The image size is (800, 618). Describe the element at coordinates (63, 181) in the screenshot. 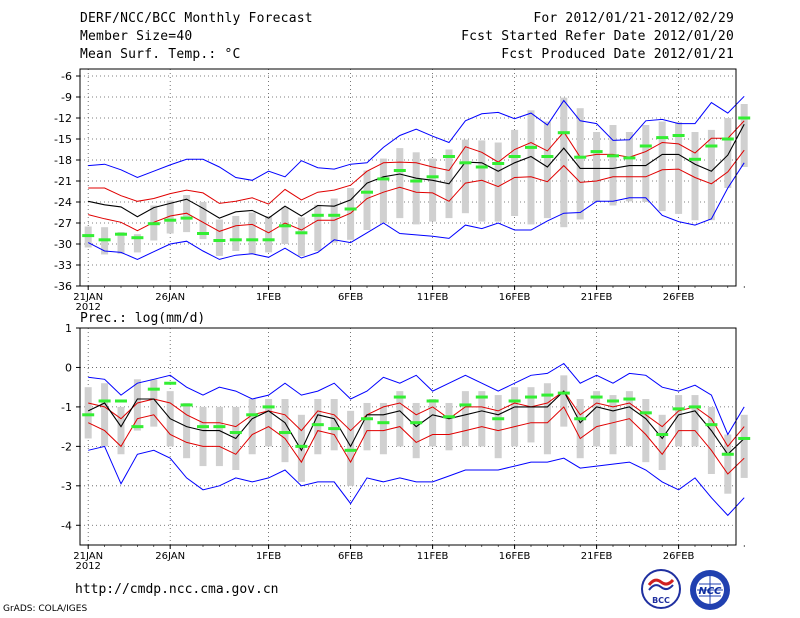

I see `y-tick-label: -21` at that location.